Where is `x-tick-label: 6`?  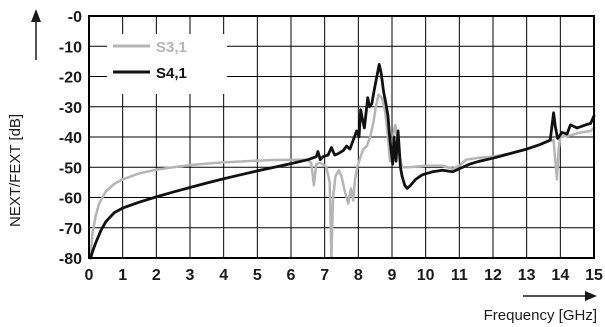 x-tick-label: 6 is located at coordinates (291, 275).